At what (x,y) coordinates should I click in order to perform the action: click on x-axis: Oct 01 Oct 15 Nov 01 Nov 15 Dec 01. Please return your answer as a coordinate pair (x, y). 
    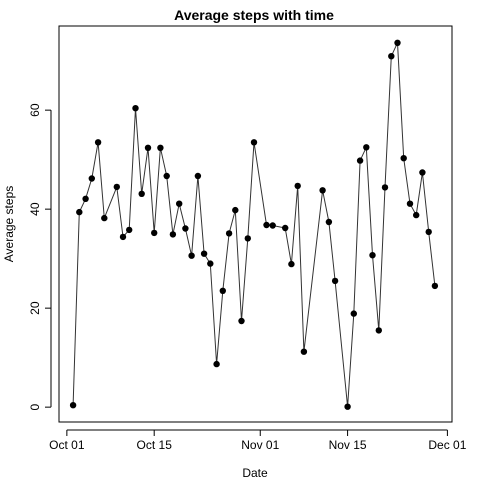
    Looking at the image, I should click on (258, 440).